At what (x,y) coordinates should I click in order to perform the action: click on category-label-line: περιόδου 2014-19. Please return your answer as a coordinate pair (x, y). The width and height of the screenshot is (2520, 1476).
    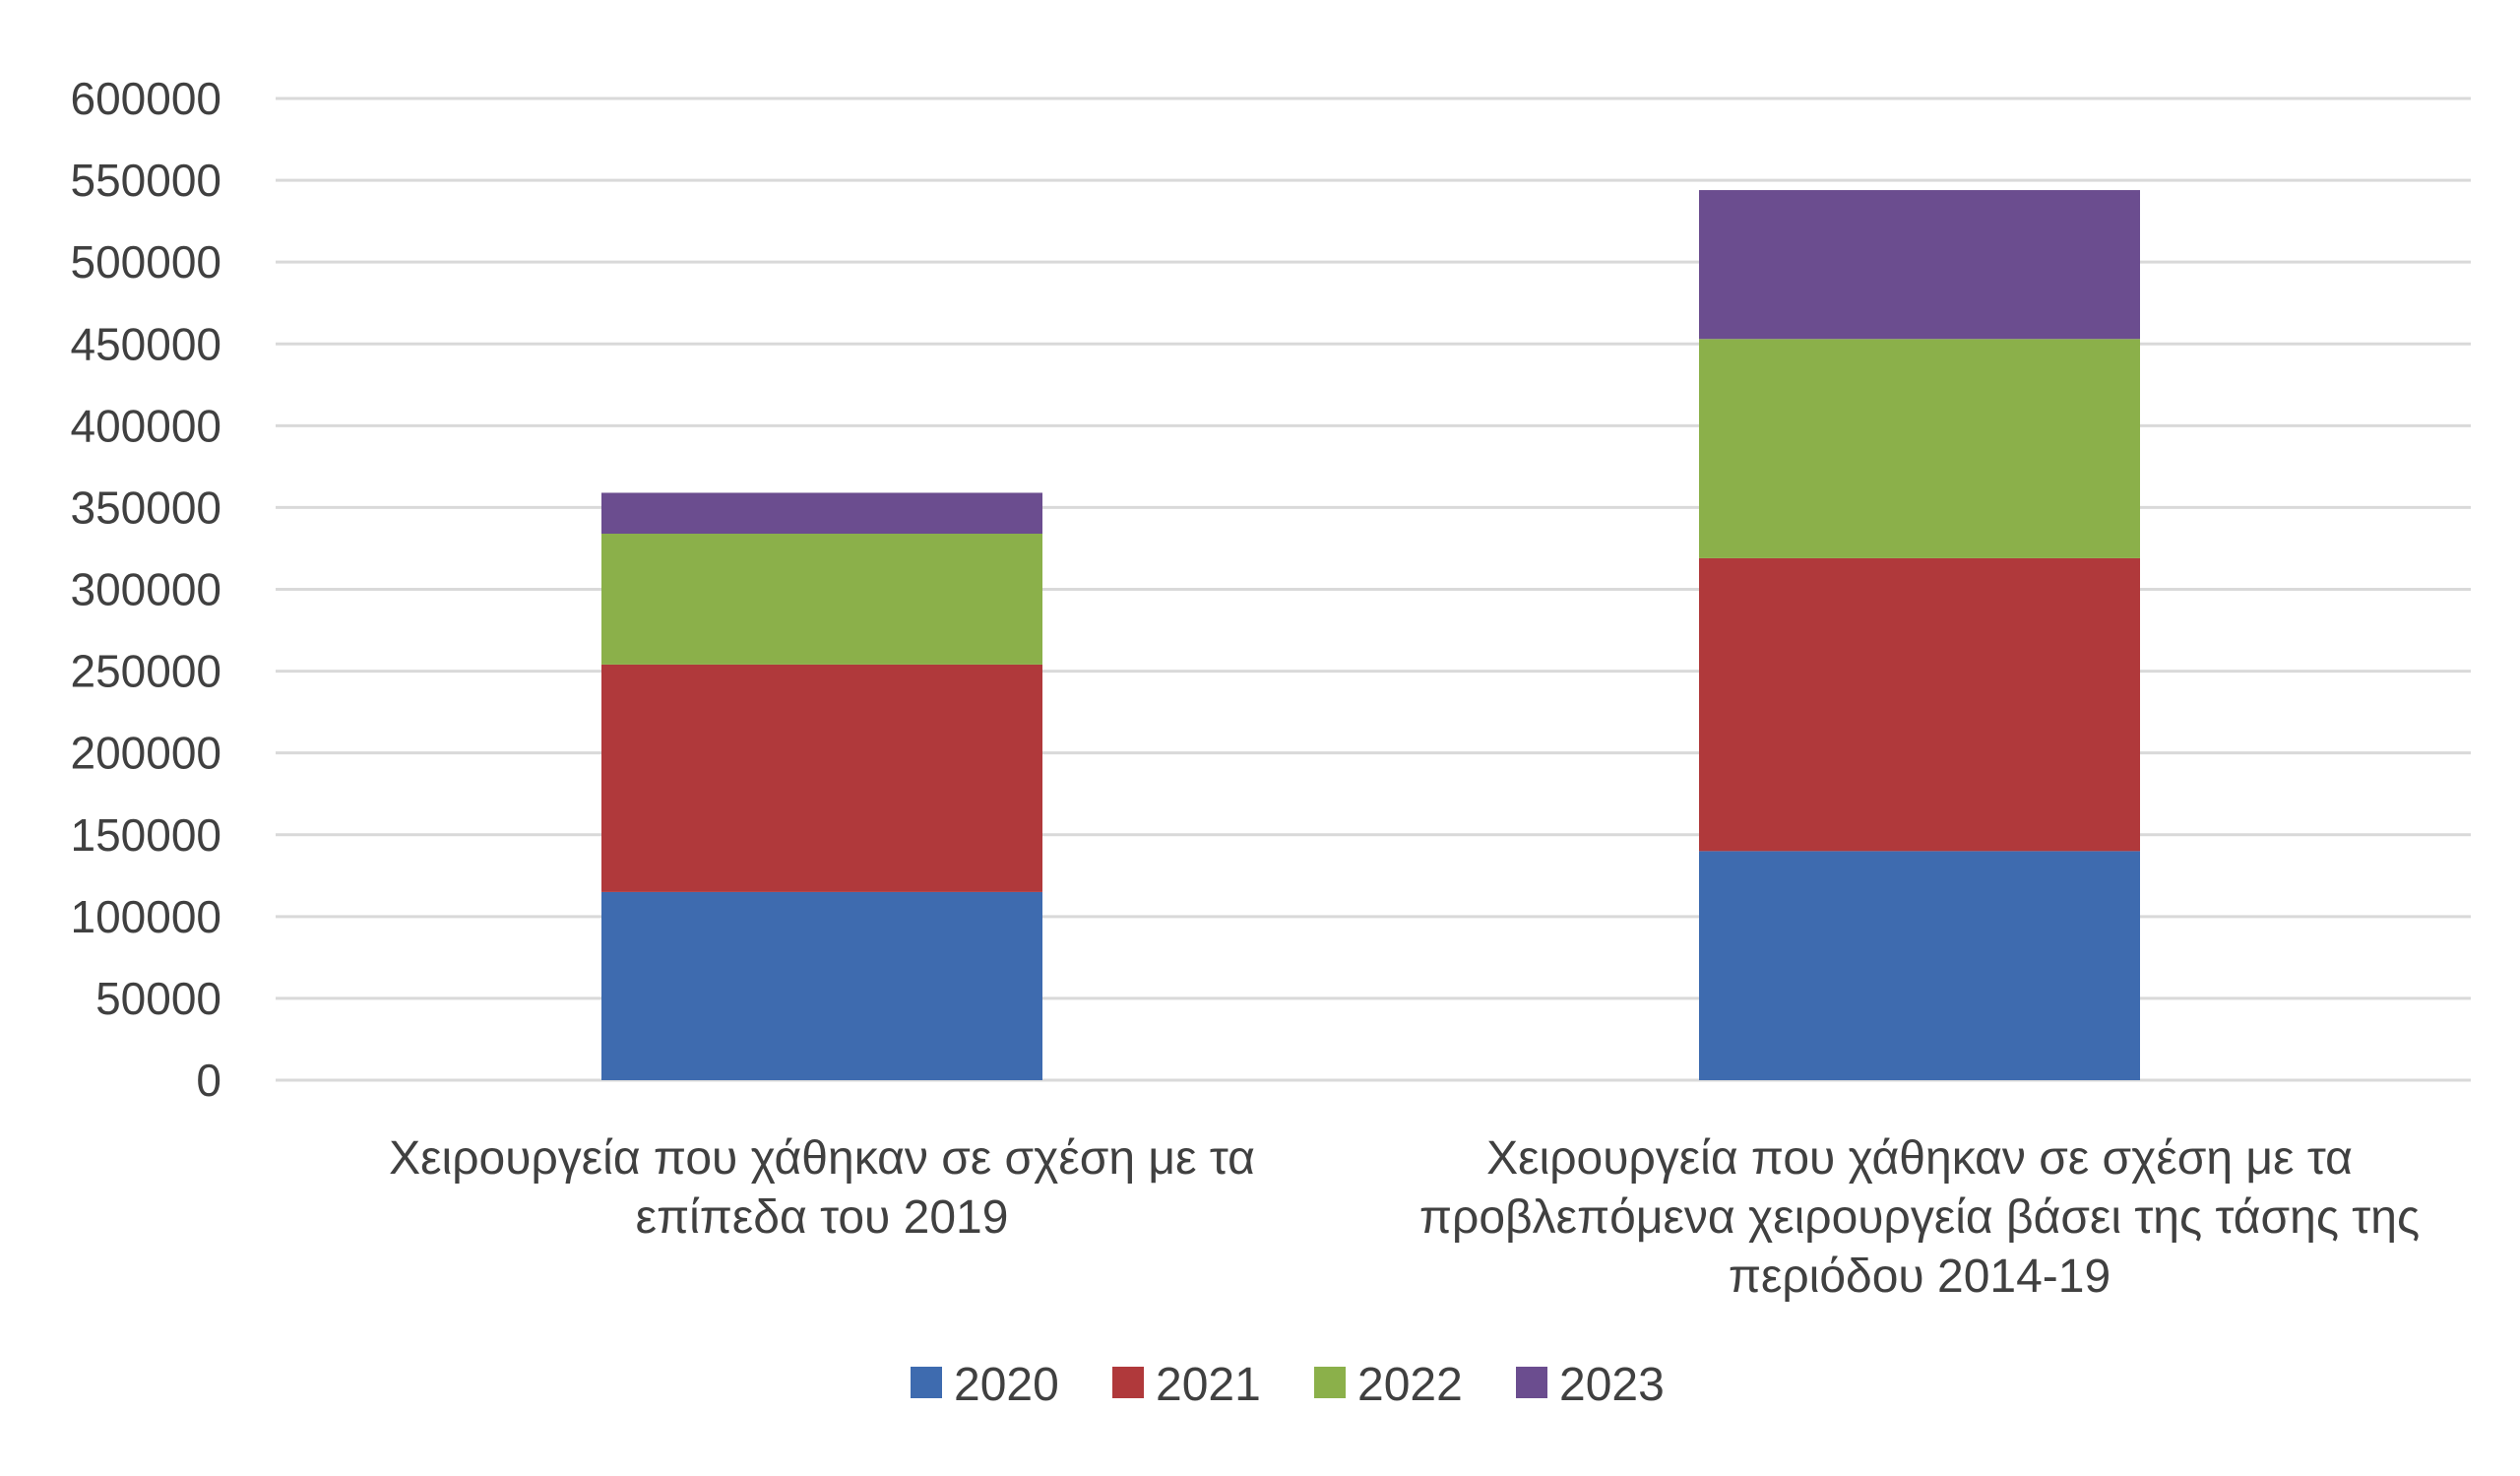
    Looking at the image, I should click on (1919, 1277).